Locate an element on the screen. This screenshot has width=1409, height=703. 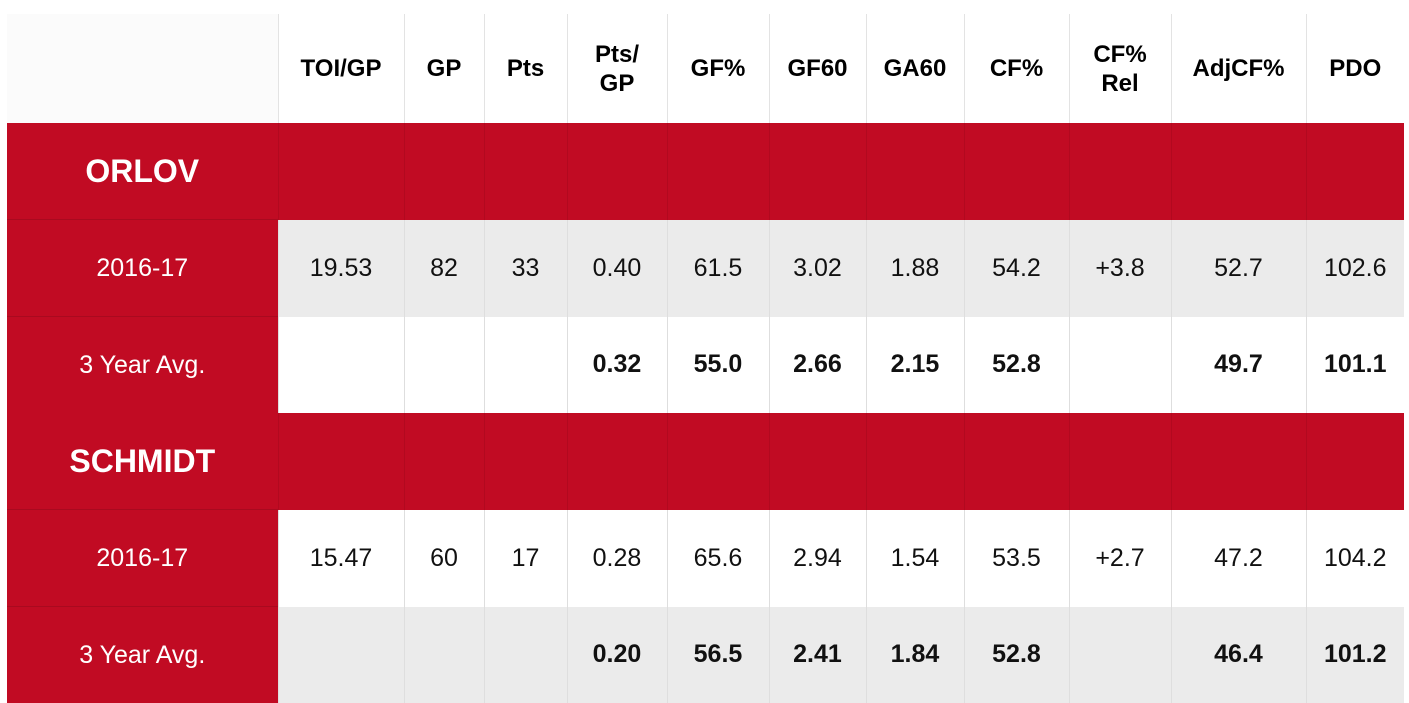
stat-cell: 53.5 is located at coordinates (1016, 558).